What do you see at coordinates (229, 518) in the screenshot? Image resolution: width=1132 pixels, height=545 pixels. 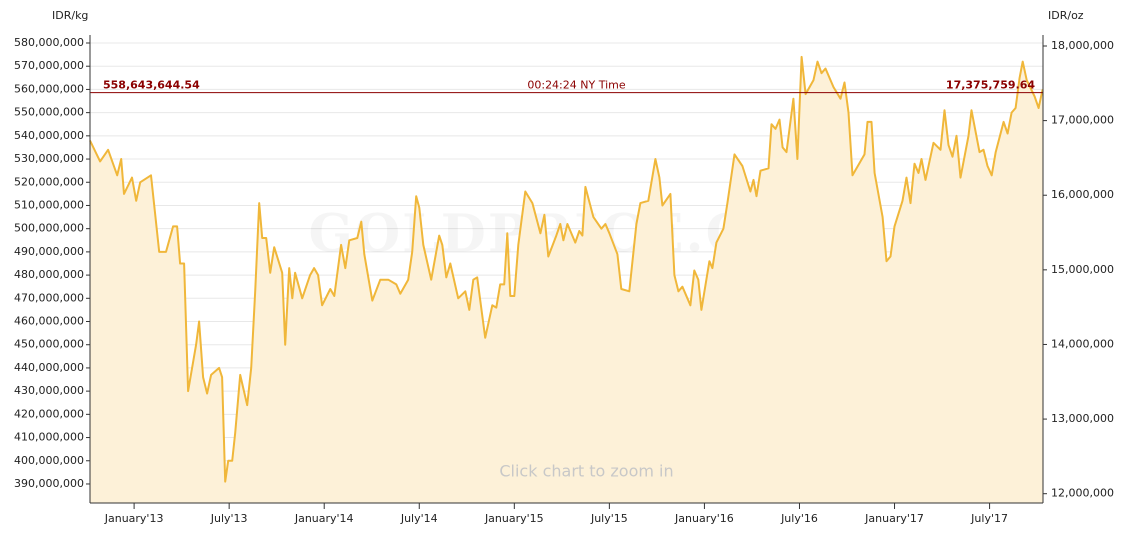 I see `x-tick-label: July'13` at bounding box center [229, 518].